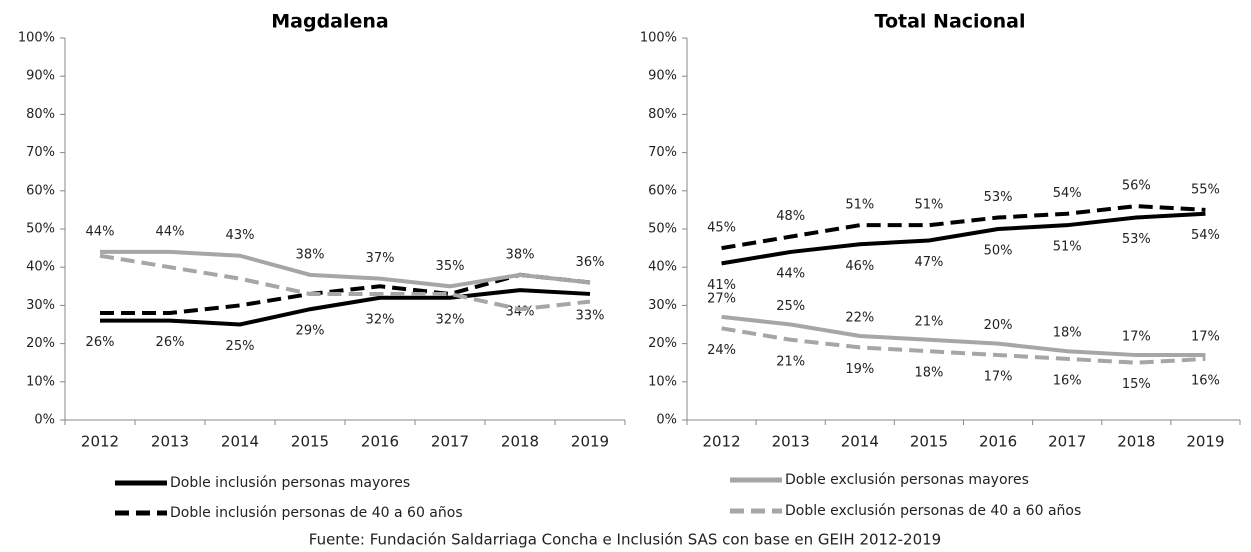 The width and height of the screenshot is (1251, 552). What do you see at coordinates (933, 511) in the screenshot?
I see `legend-label: Doble exclusión personas de 40 a 60 años` at bounding box center [933, 511].